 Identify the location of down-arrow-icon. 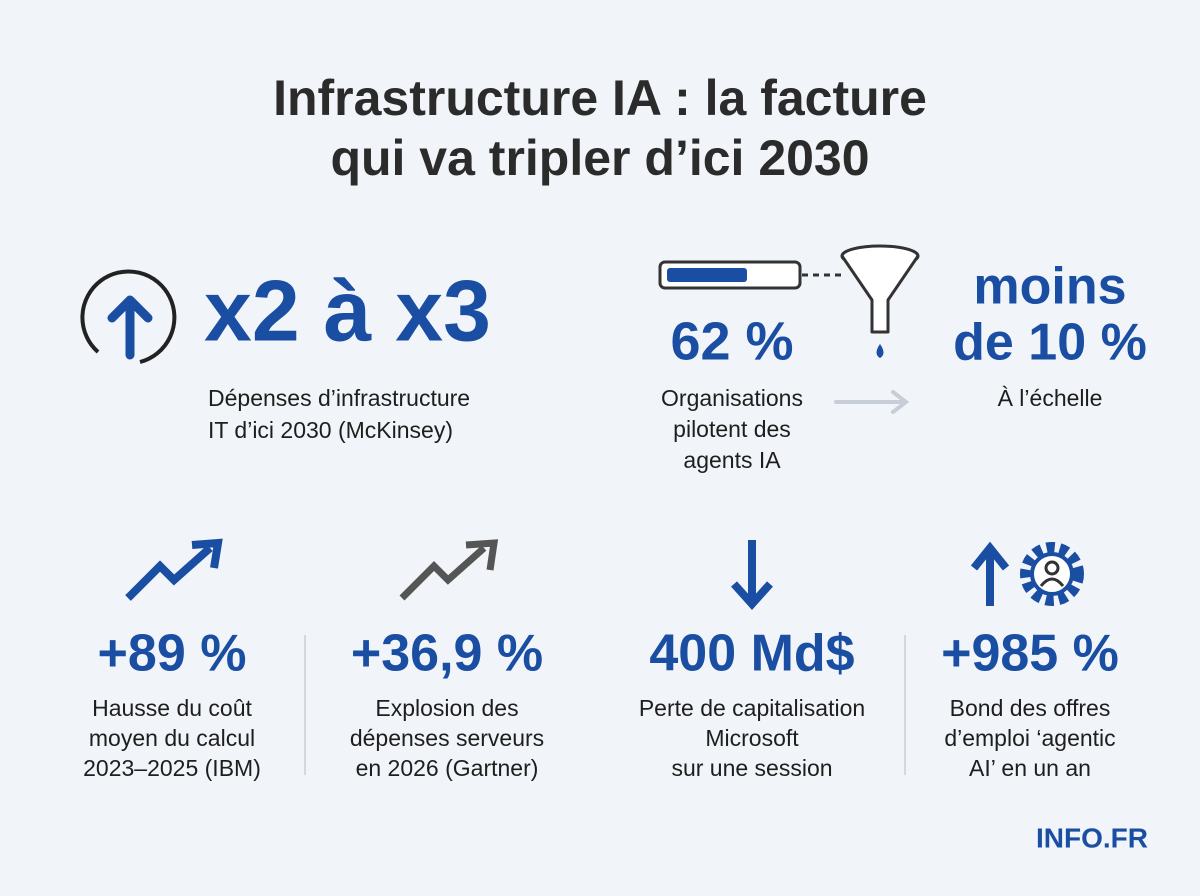
(752, 575).